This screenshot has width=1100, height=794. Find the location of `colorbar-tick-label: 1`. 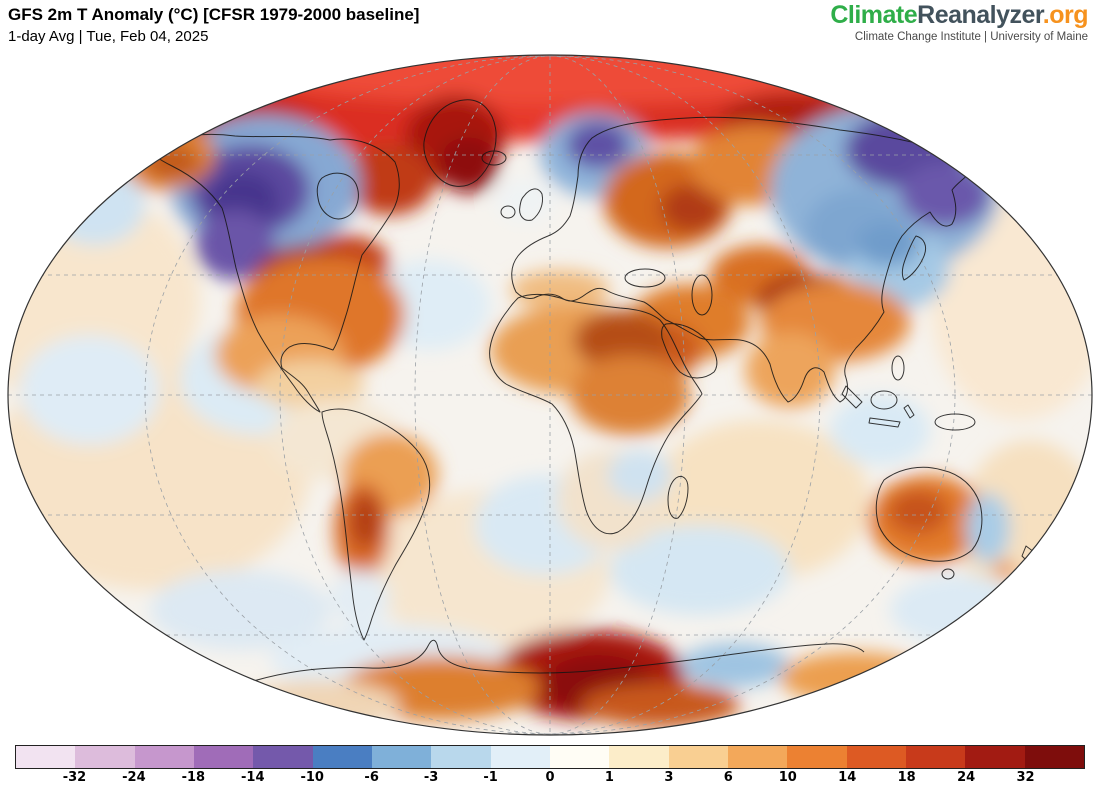

colorbar-tick-label: 1 is located at coordinates (609, 777).